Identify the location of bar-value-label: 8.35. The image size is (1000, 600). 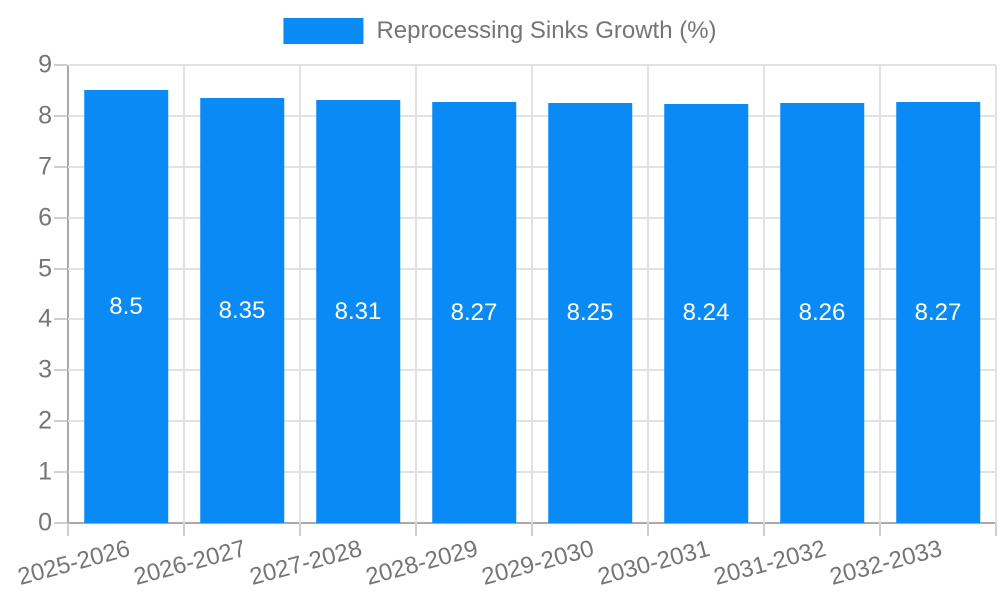
(242, 310).